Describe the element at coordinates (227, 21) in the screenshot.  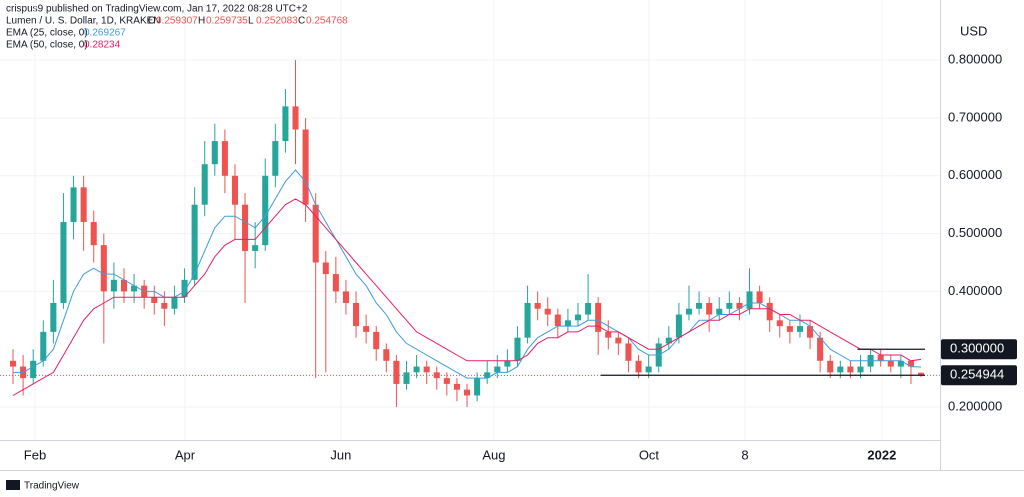
I see `ohlc-value: 0.259735` at that location.